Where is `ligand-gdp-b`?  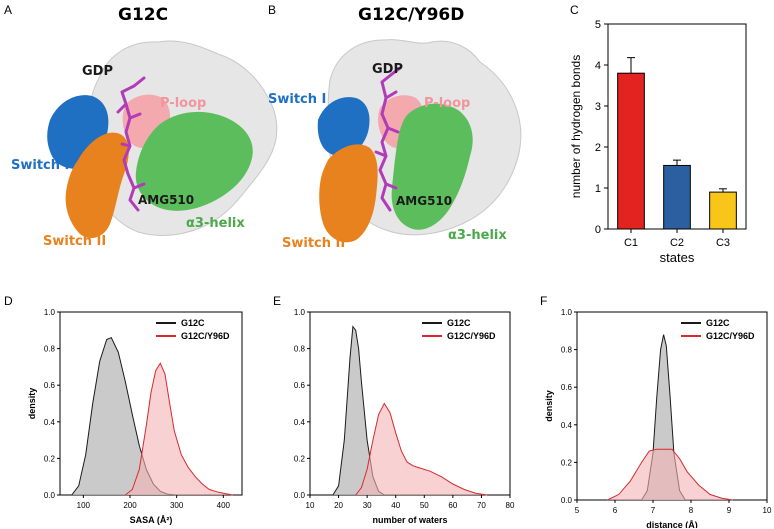
ligand-gdp-b is located at coordinates (388, 139).